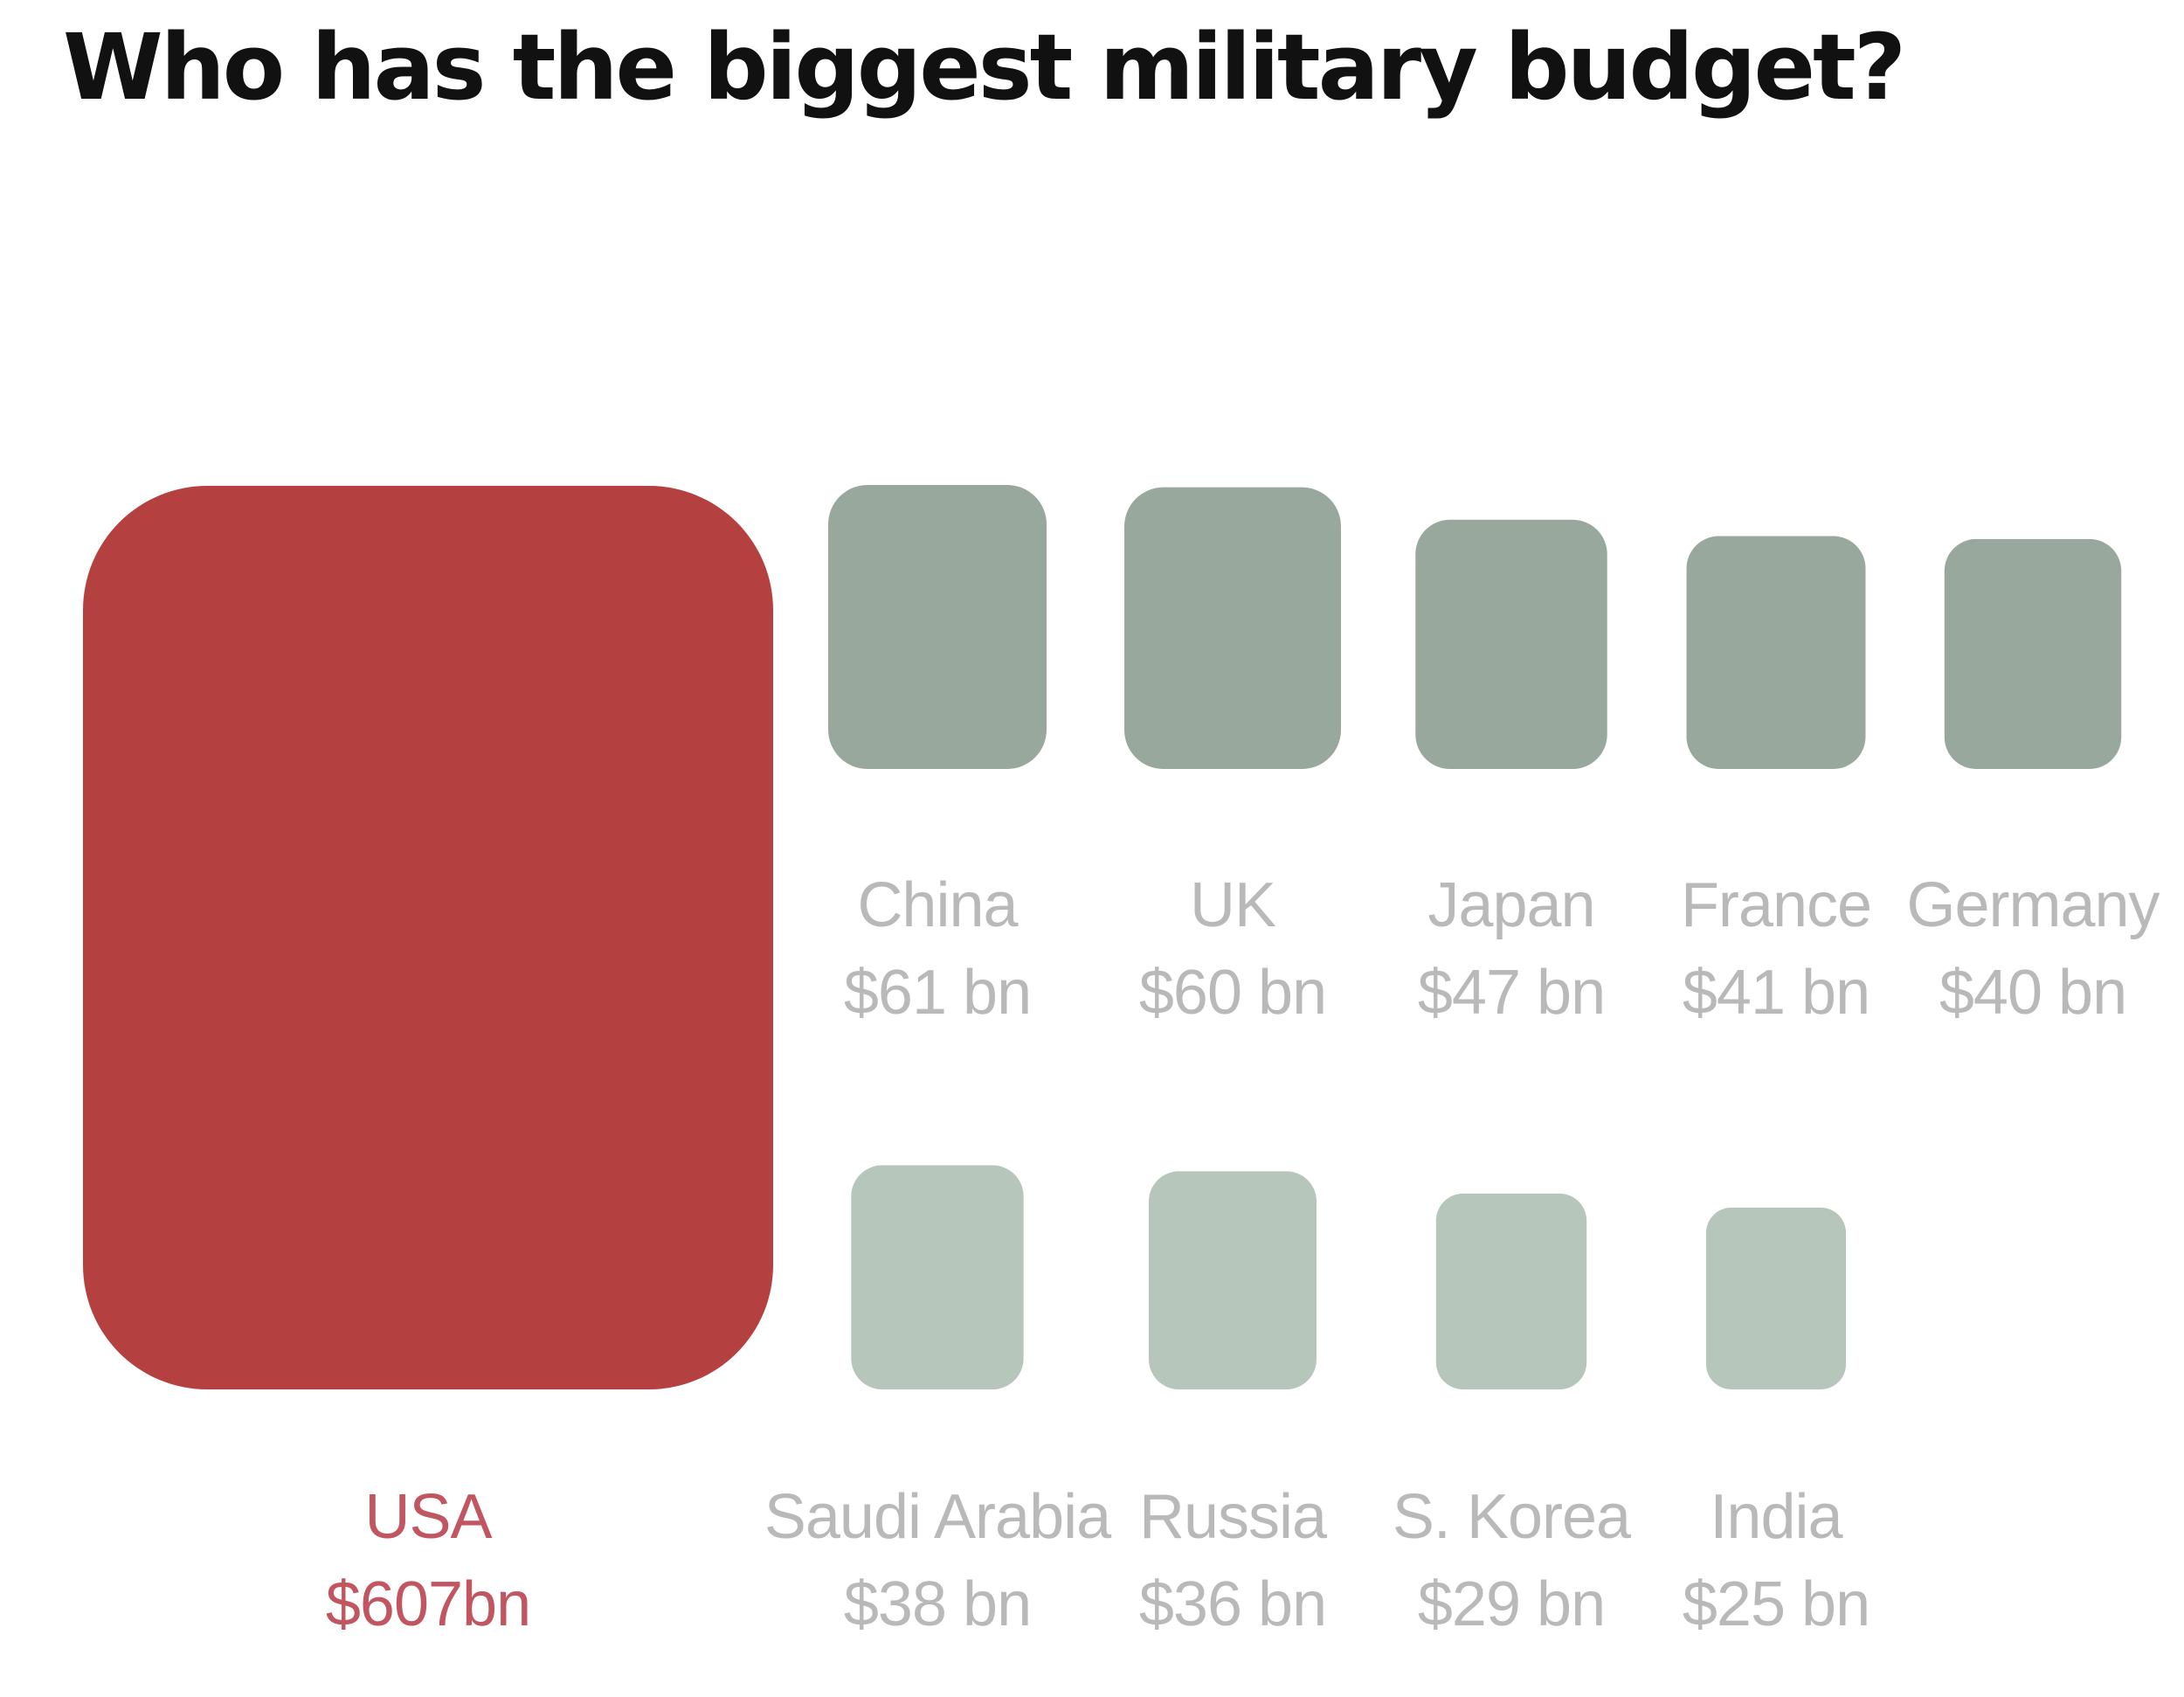 The height and width of the screenshot is (1697, 2184). What do you see at coordinates (1512, 1517) in the screenshot?
I see `category-label-s-korea: S. Korea` at bounding box center [1512, 1517].